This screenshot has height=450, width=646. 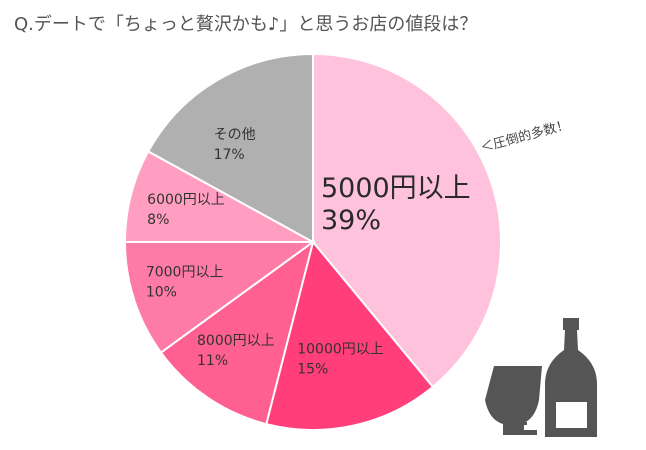 I want to click on slice-percent-label: 15%, so click(x=312, y=369).